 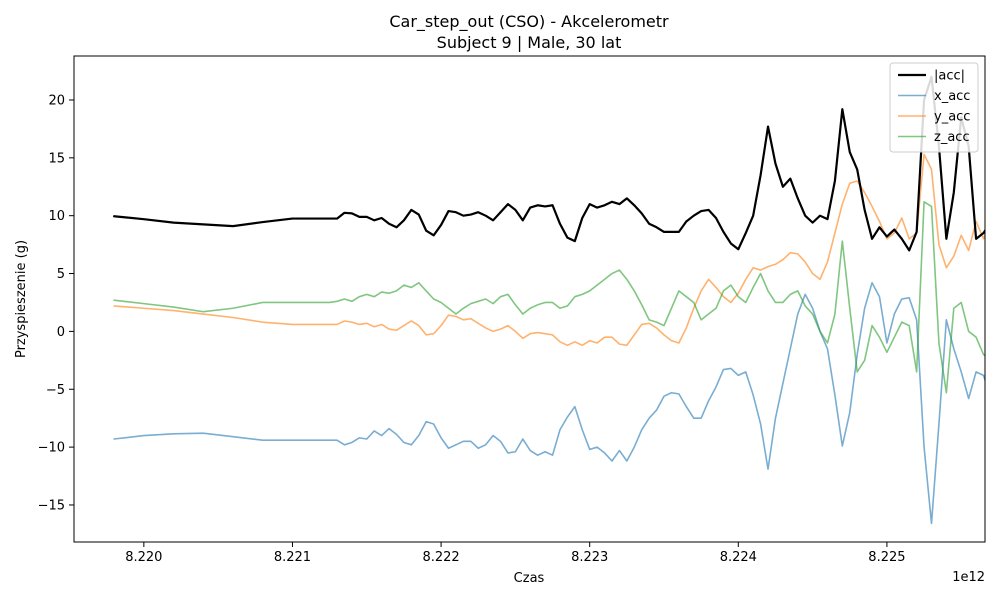 What do you see at coordinates (952, 117) in the screenshot?
I see `legend-label: y_acc` at bounding box center [952, 117].